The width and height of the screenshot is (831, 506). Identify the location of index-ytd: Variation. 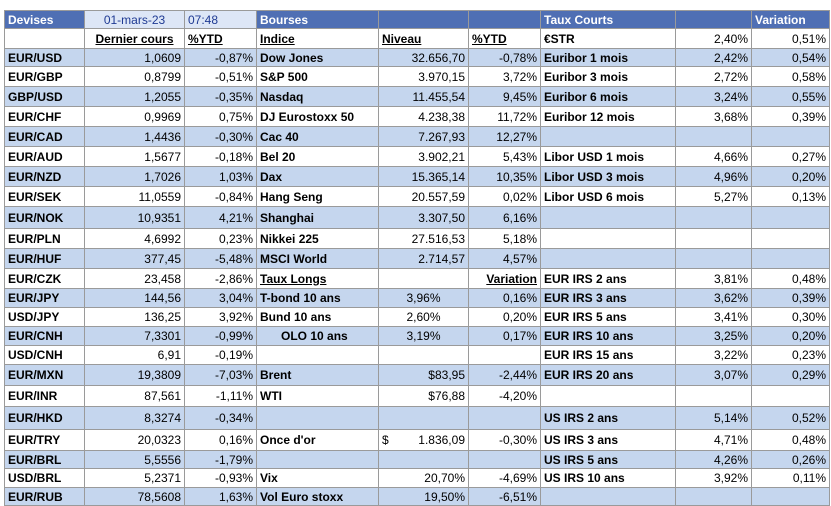
(504, 278).